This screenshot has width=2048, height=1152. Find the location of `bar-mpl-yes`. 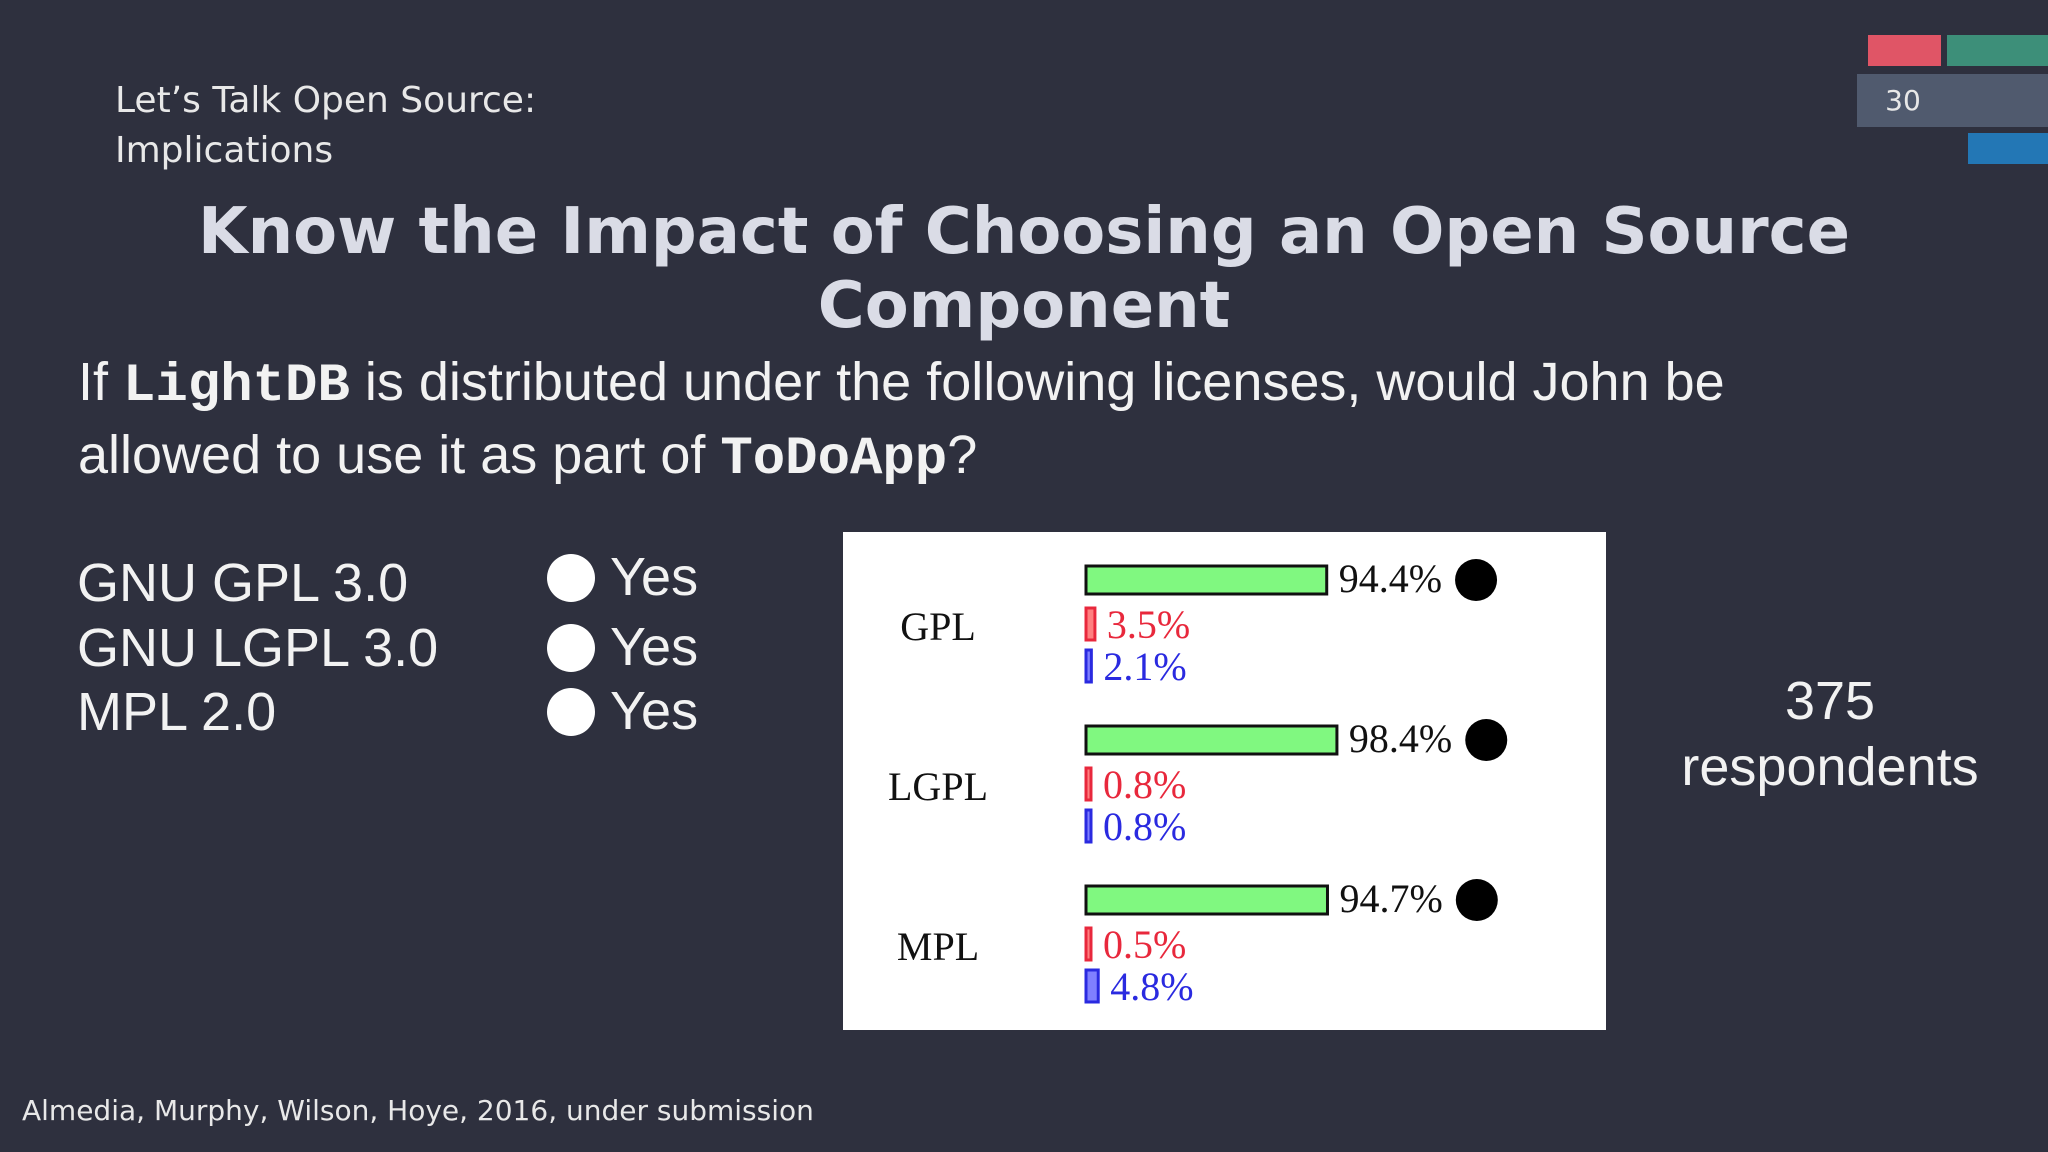

bar-mpl-yes is located at coordinates (1206, 900).